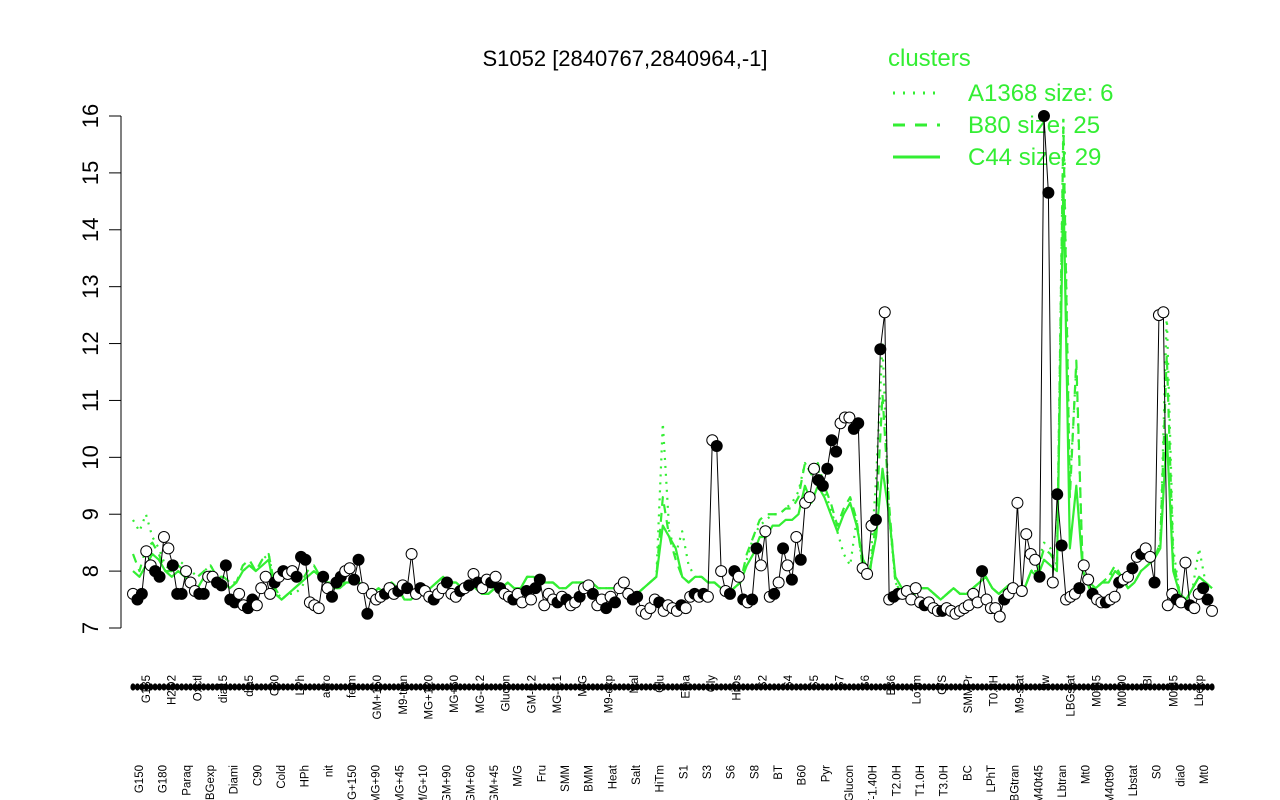 This screenshot has height=800, width=1280. What do you see at coordinates (140, 779) in the screenshot?
I see `x-tick-label-bottom: G150` at bounding box center [140, 779].